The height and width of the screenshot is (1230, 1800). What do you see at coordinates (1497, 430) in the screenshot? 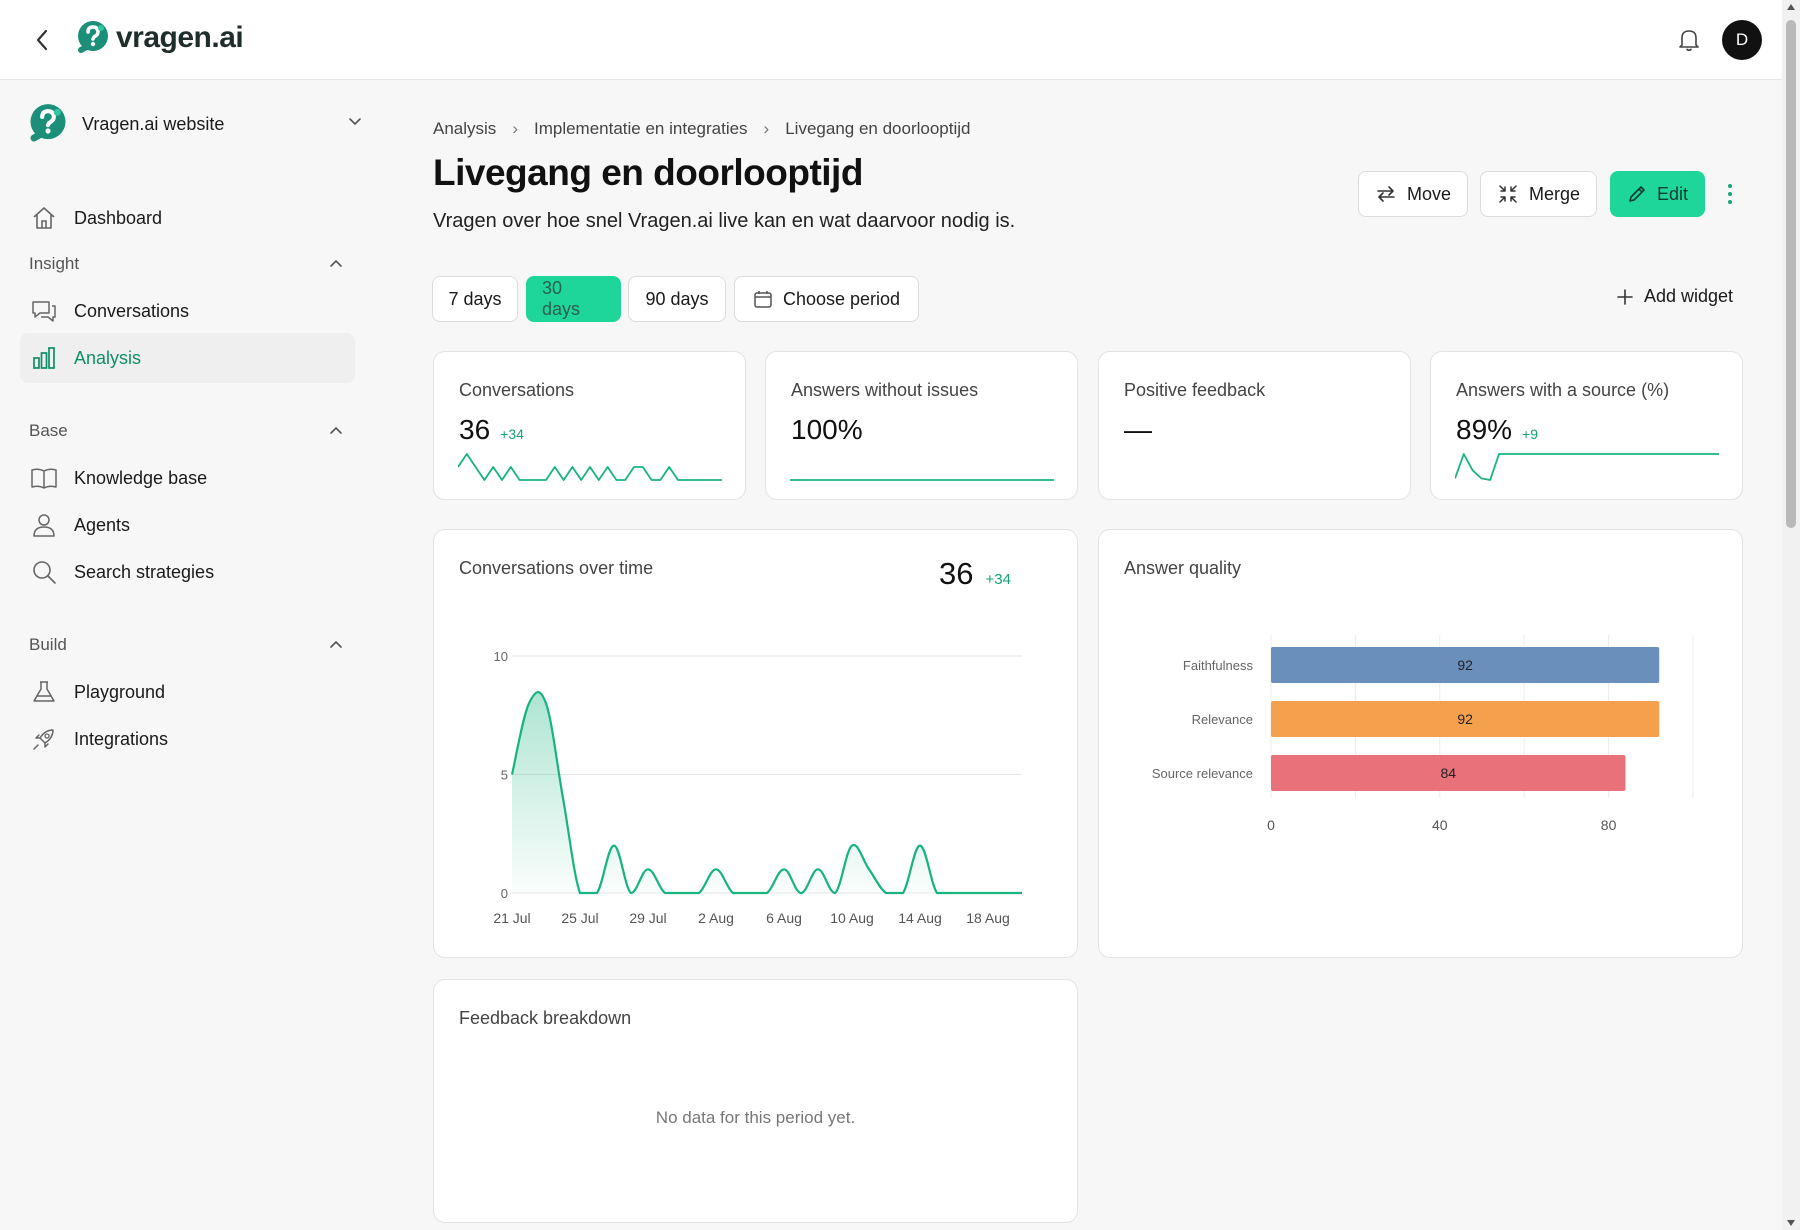
I see `kpi-value: 89% +9` at bounding box center [1497, 430].